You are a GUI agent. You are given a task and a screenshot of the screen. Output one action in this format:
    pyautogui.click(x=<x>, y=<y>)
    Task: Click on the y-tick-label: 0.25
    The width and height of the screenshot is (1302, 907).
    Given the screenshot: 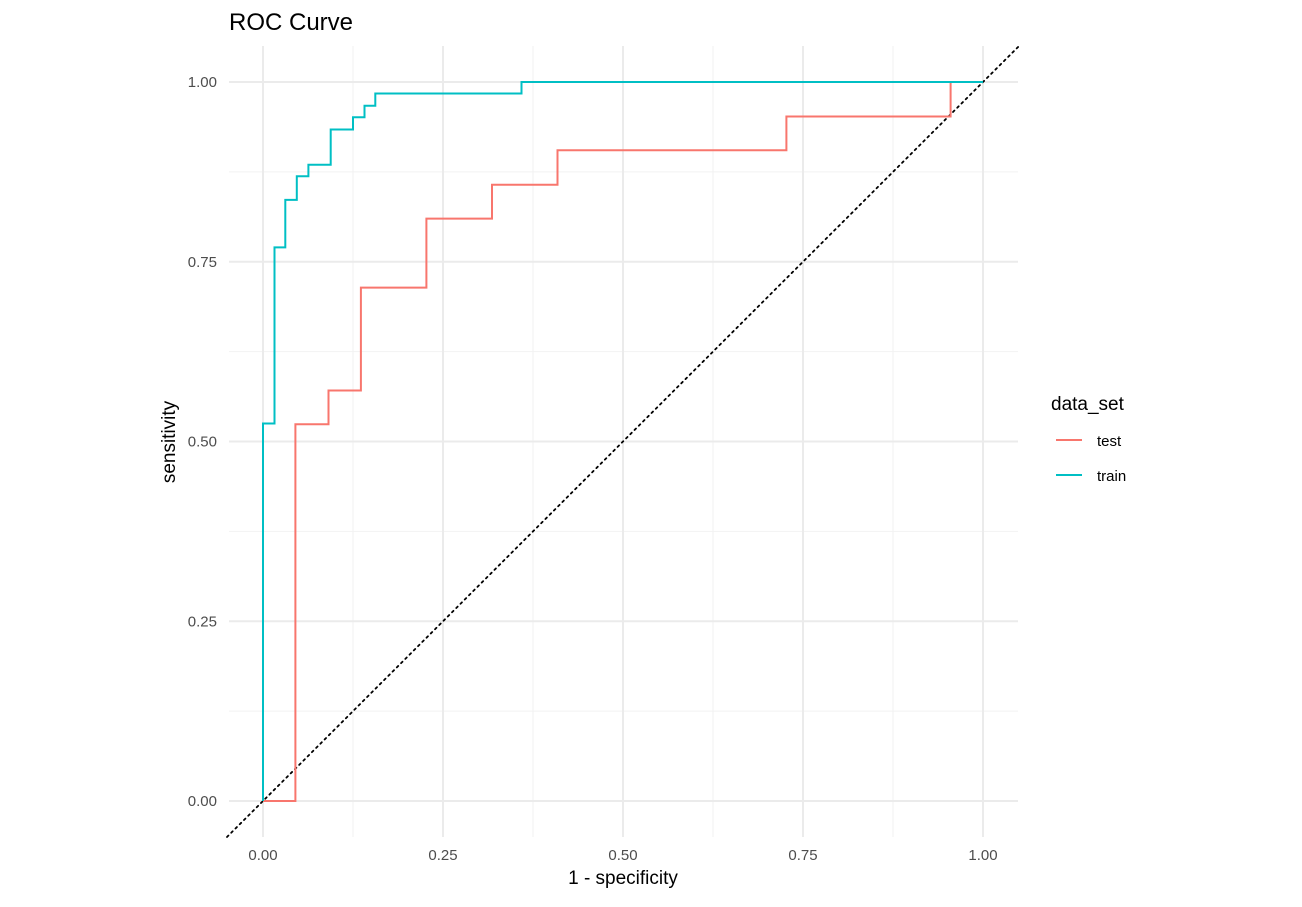 What is the action you would take?
    pyautogui.click(x=202, y=621)
    